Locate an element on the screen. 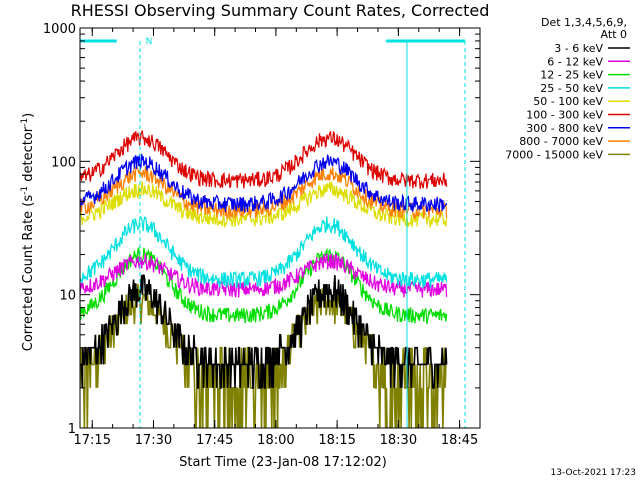  legend-entry-label: 3 - 6 keV is located at coordinates (578, 48).